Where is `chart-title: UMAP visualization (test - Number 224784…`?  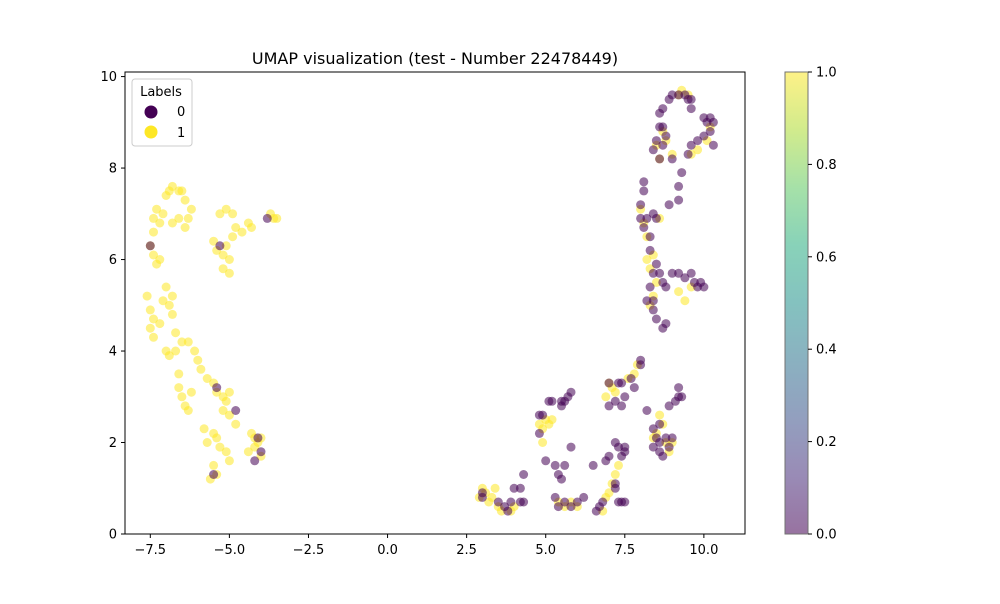 chart-title: UMAP visualization (test - Number 224784… is located at coordinates (435, 58).